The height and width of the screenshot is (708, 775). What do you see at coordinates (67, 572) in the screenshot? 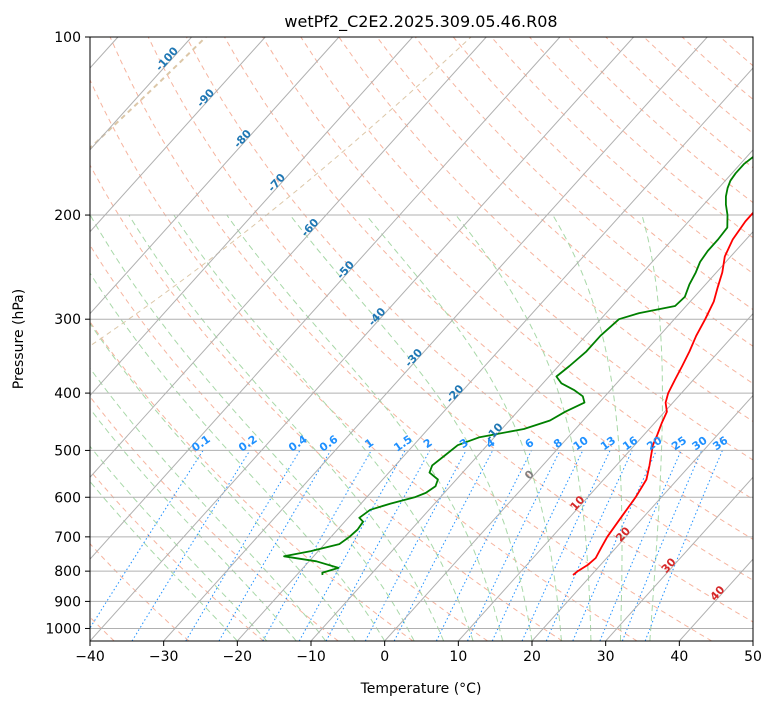
I see `y-tick-label: 800` at bounding box center [67, 572].